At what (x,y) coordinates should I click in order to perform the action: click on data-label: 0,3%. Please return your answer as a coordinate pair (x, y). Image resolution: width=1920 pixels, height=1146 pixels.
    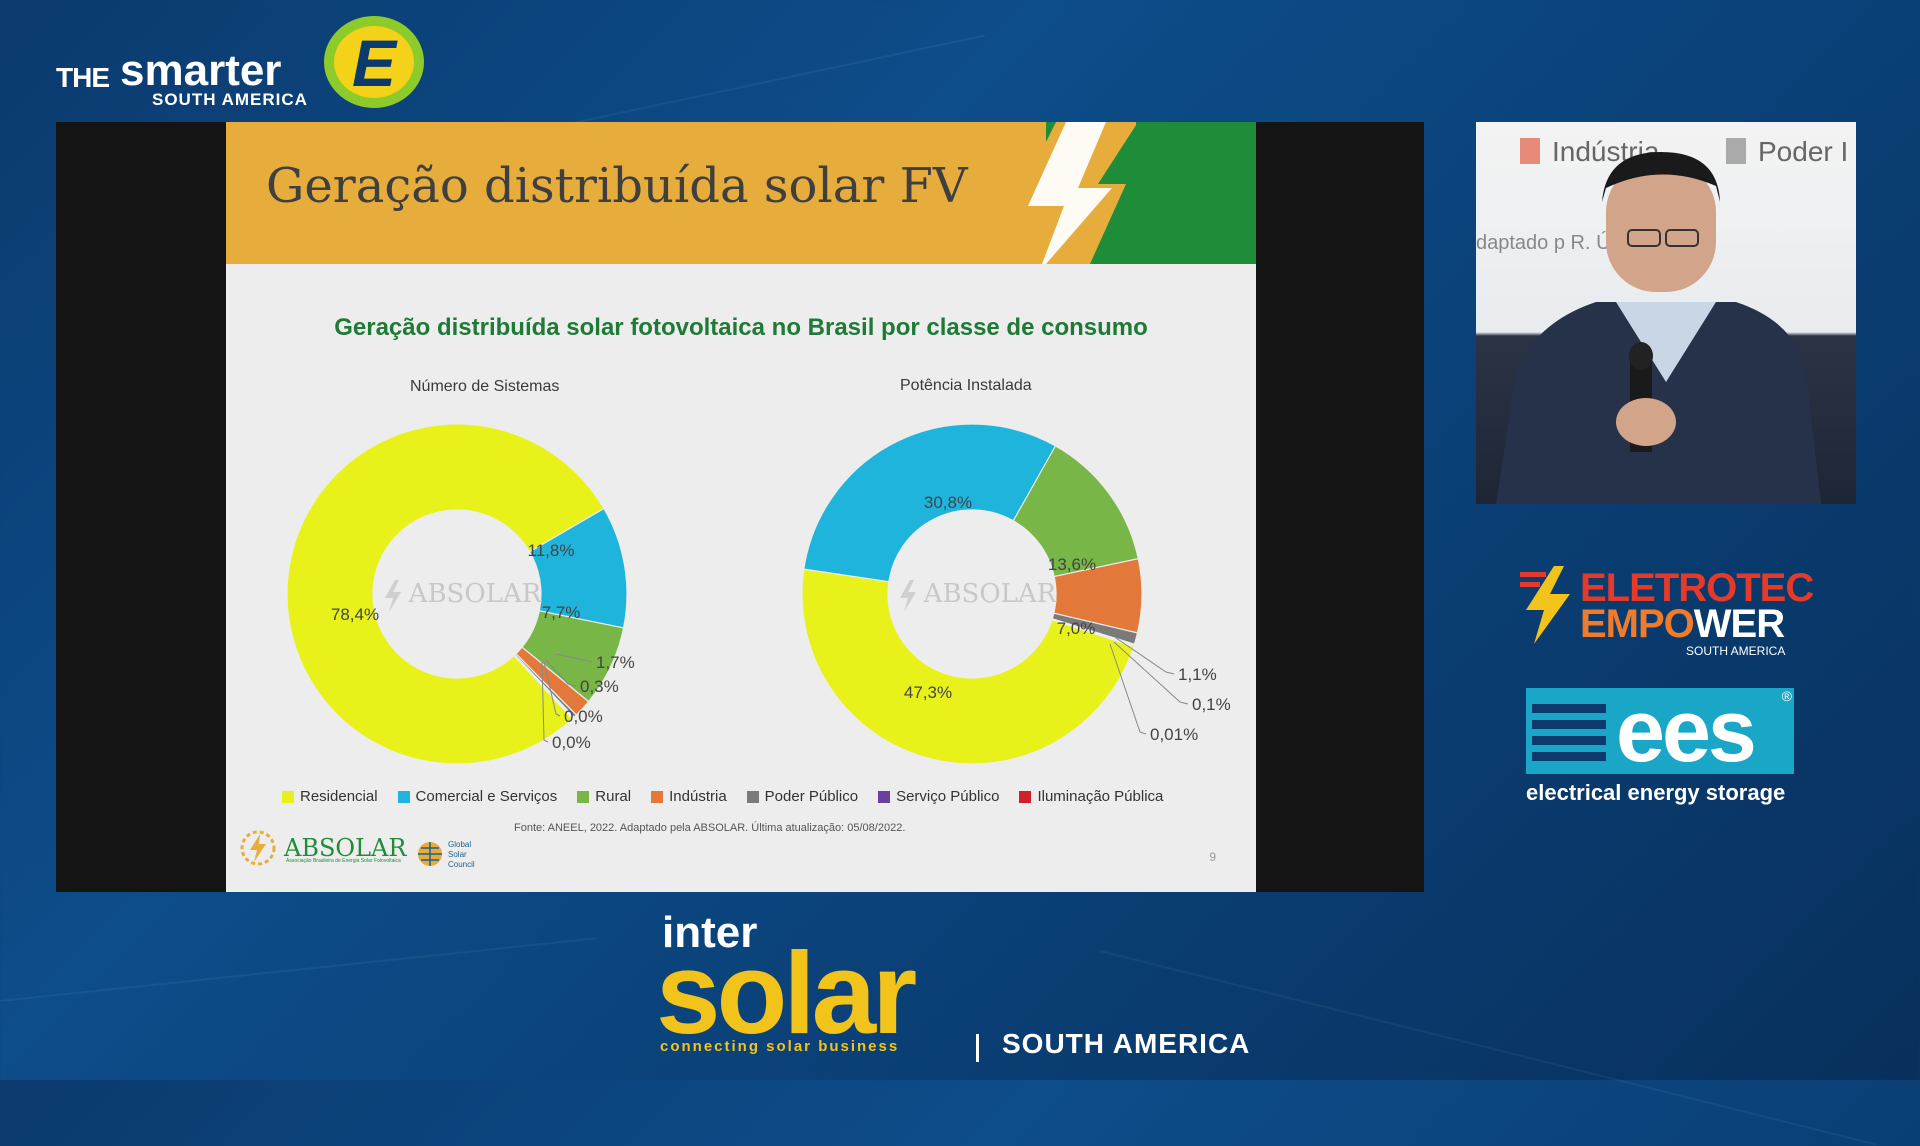
    Looking at the image, I should click on (599, 686).